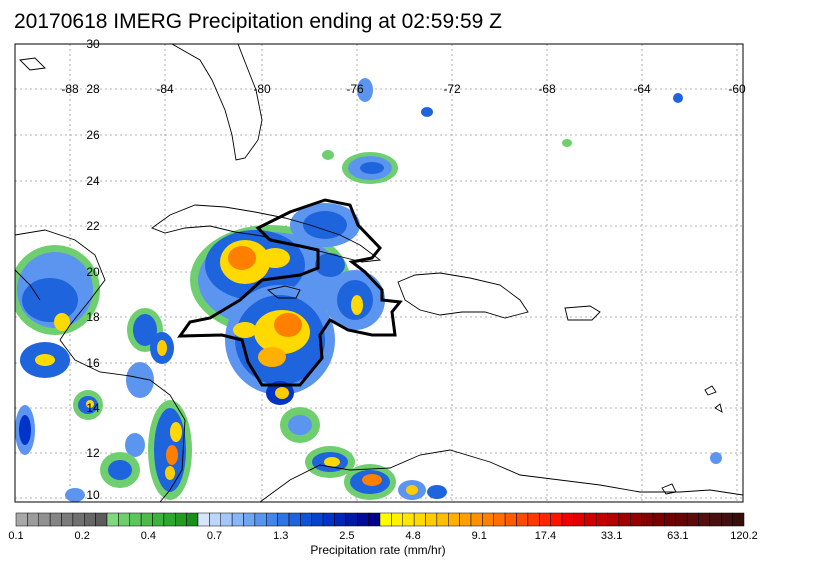 This screenshot has height=571, width=826. Describe the element at coordinates (737, 89) in the screenshot. I see `lon-label: -60` at that location.